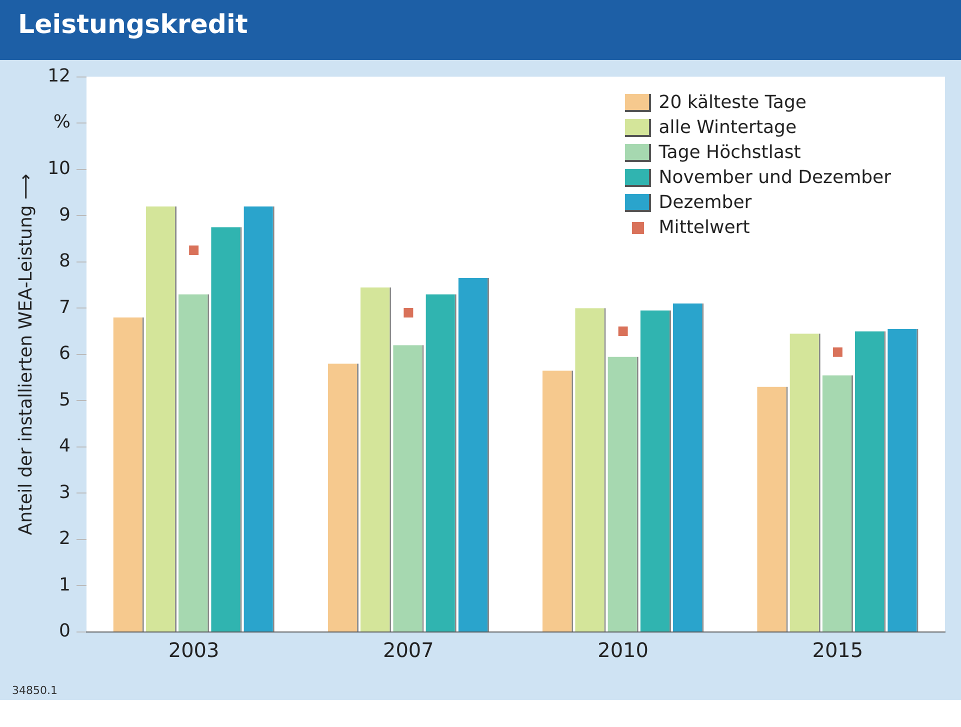 Image resolution: width=961 pixels, height=727 pixels. Describe the element at coordinates (65, 399) in the screenshot. I see `y-tick-label: 5` at that location.